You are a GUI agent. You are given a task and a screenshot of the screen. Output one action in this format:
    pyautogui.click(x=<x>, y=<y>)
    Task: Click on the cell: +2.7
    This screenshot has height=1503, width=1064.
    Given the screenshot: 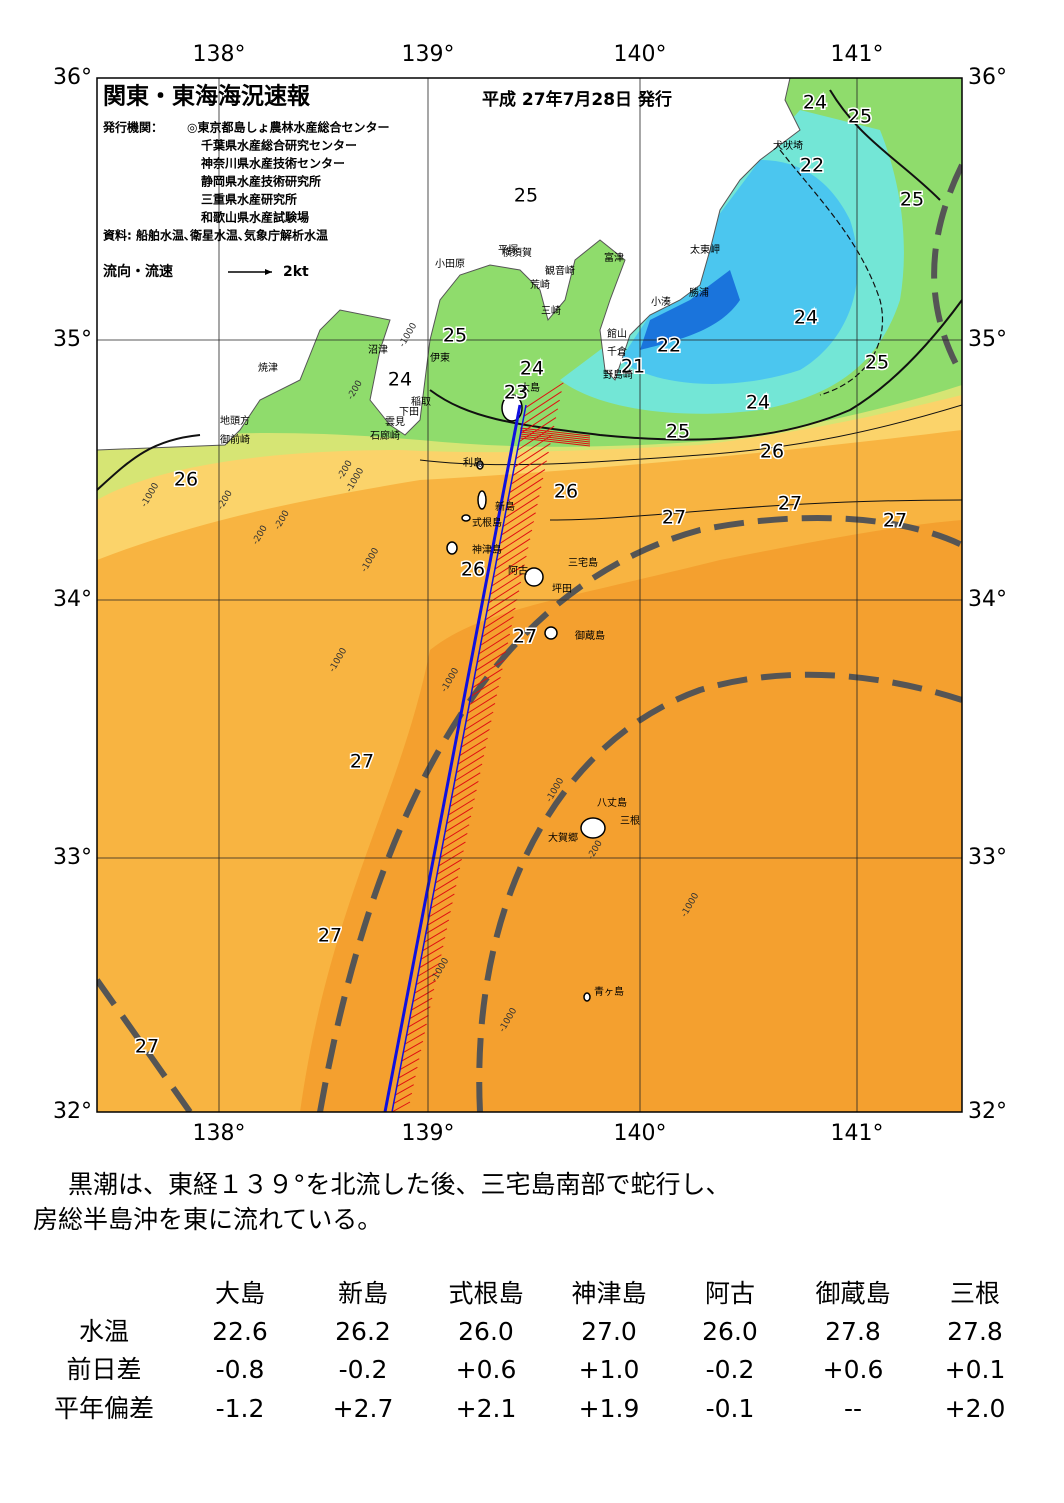 What is the action you would take?
    pyautogui.click(x=363, y=1408)
    